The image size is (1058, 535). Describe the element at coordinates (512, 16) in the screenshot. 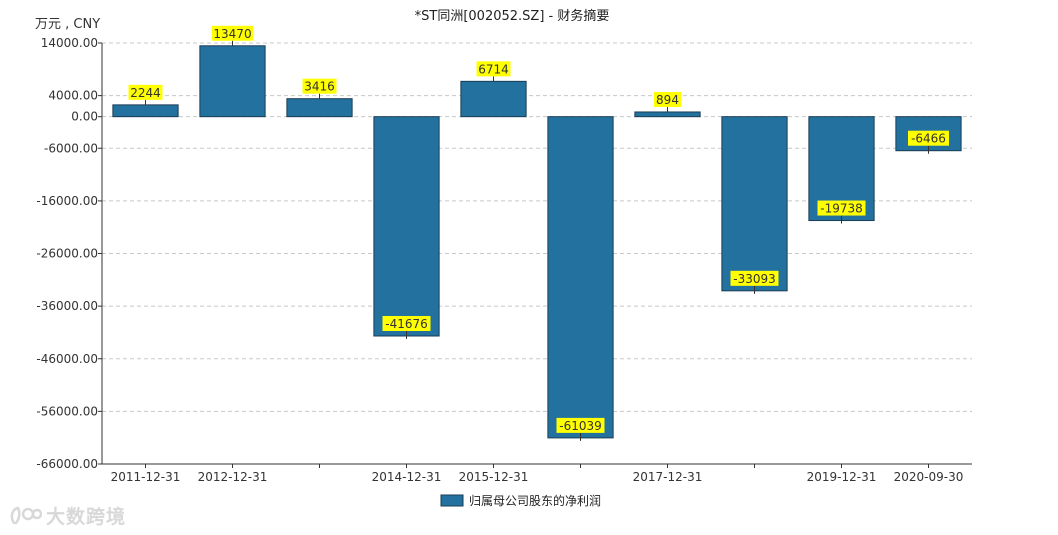

I see `chart-title: *ST同洲[002052.SZ] - 财务摘要` at that location.